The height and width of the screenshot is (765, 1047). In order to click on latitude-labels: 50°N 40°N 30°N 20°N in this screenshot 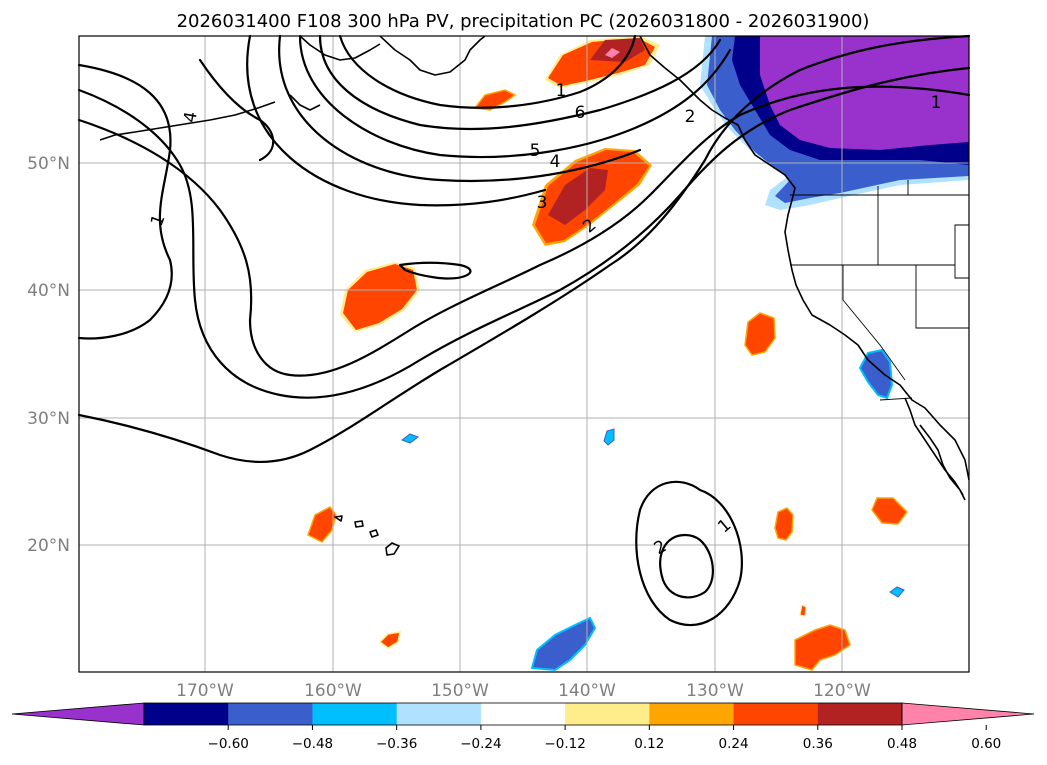, I will do `click(48, 355)`.